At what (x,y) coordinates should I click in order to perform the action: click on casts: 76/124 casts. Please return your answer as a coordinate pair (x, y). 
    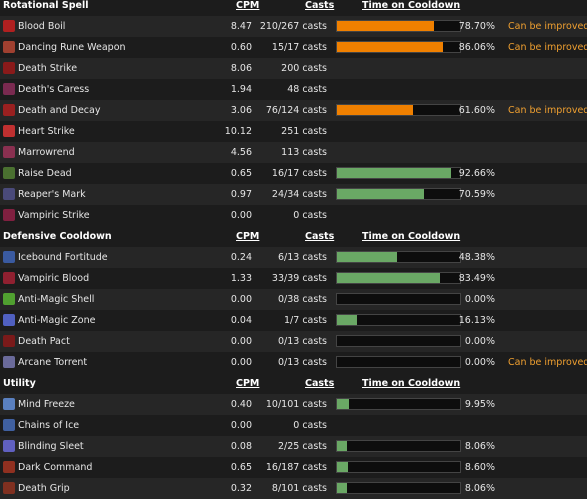
    Looking at the image, I should click on (296, 110).